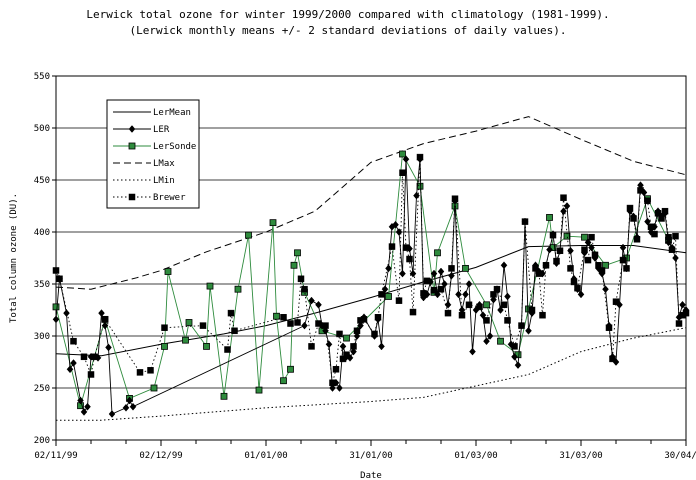 This screenshot has height=480, width=696. I want to click on y-tick-label: 500, so click(42, 129).